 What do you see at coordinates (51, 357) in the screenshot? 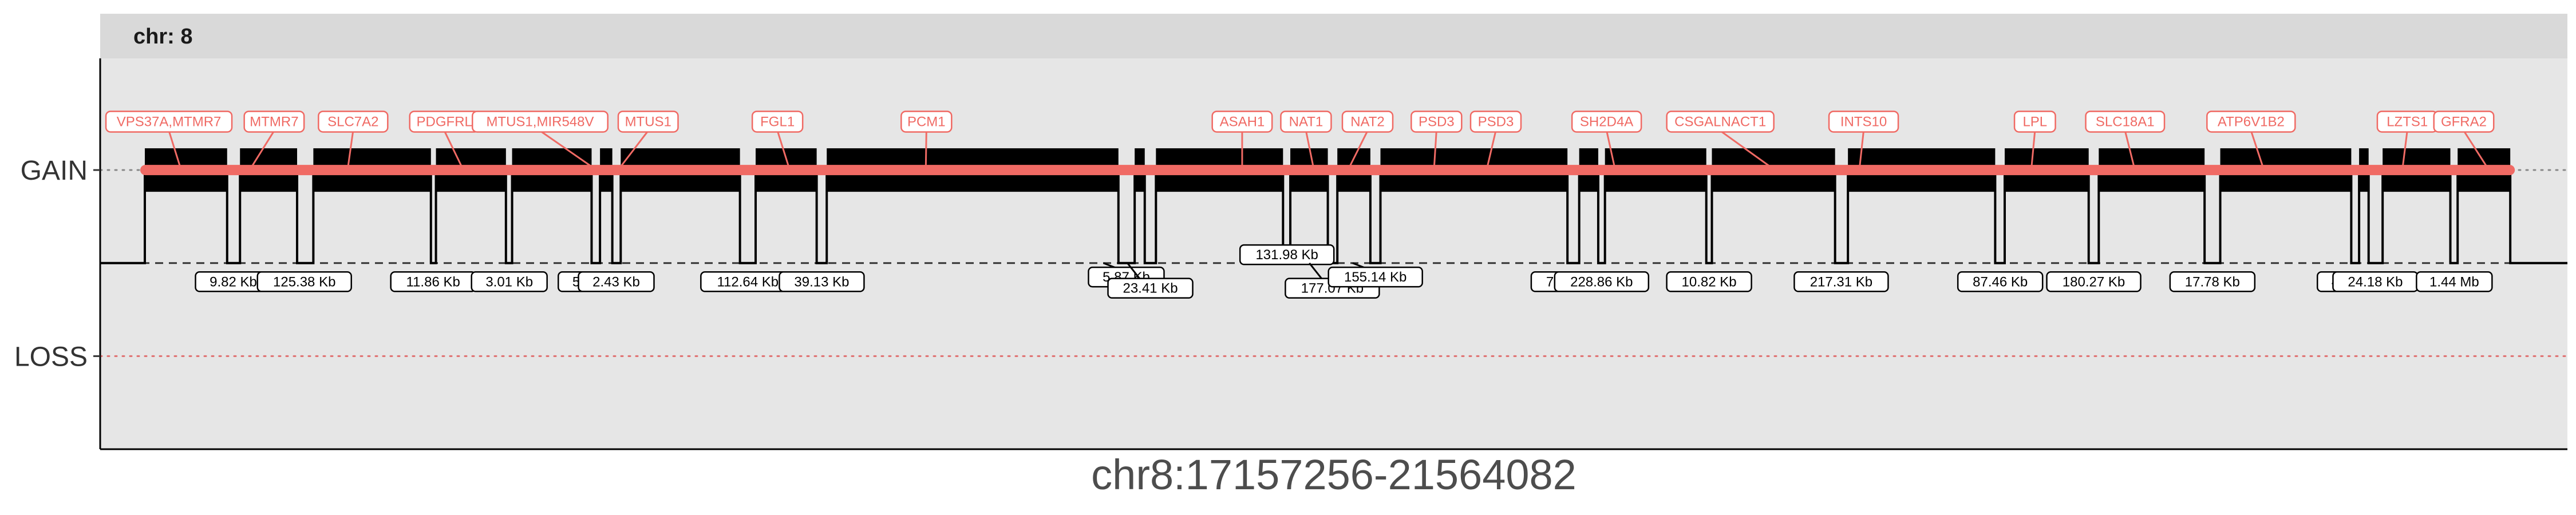
I see `y-tick-label-loss: LOSS` at bounding box center [51, 357].